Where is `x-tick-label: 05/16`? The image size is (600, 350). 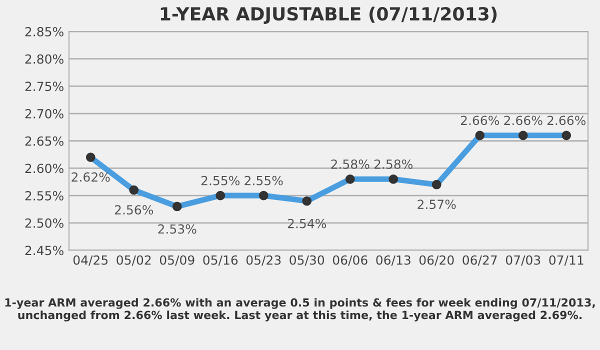 x-tick-label: 05/16 is located at coordinates (220, 260).